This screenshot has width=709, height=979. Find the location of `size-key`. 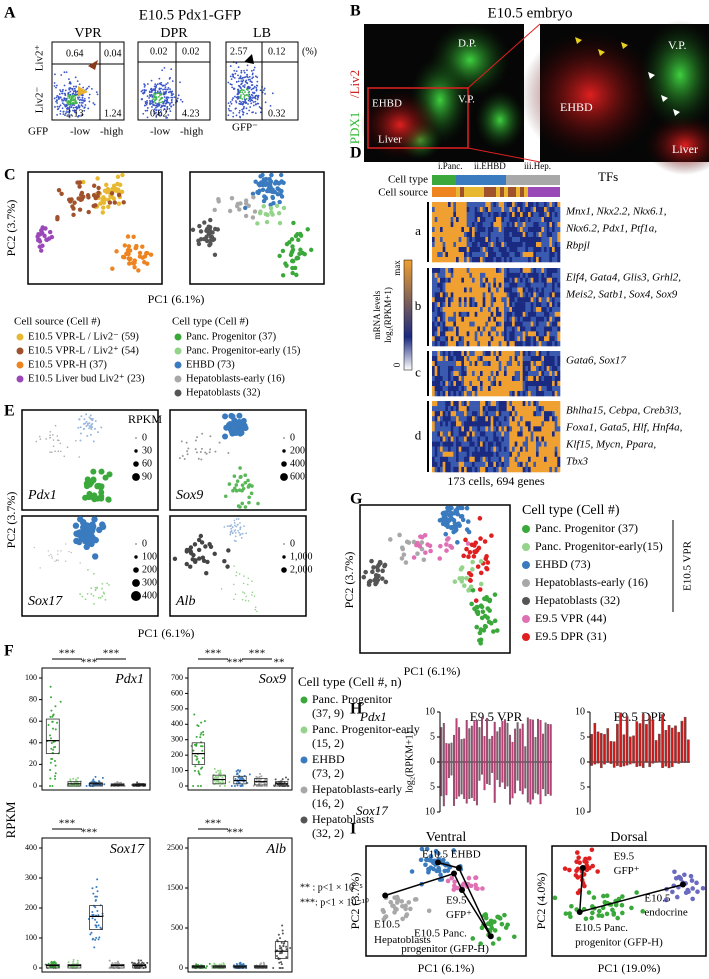

size-key is located at coordinates (284, 464).